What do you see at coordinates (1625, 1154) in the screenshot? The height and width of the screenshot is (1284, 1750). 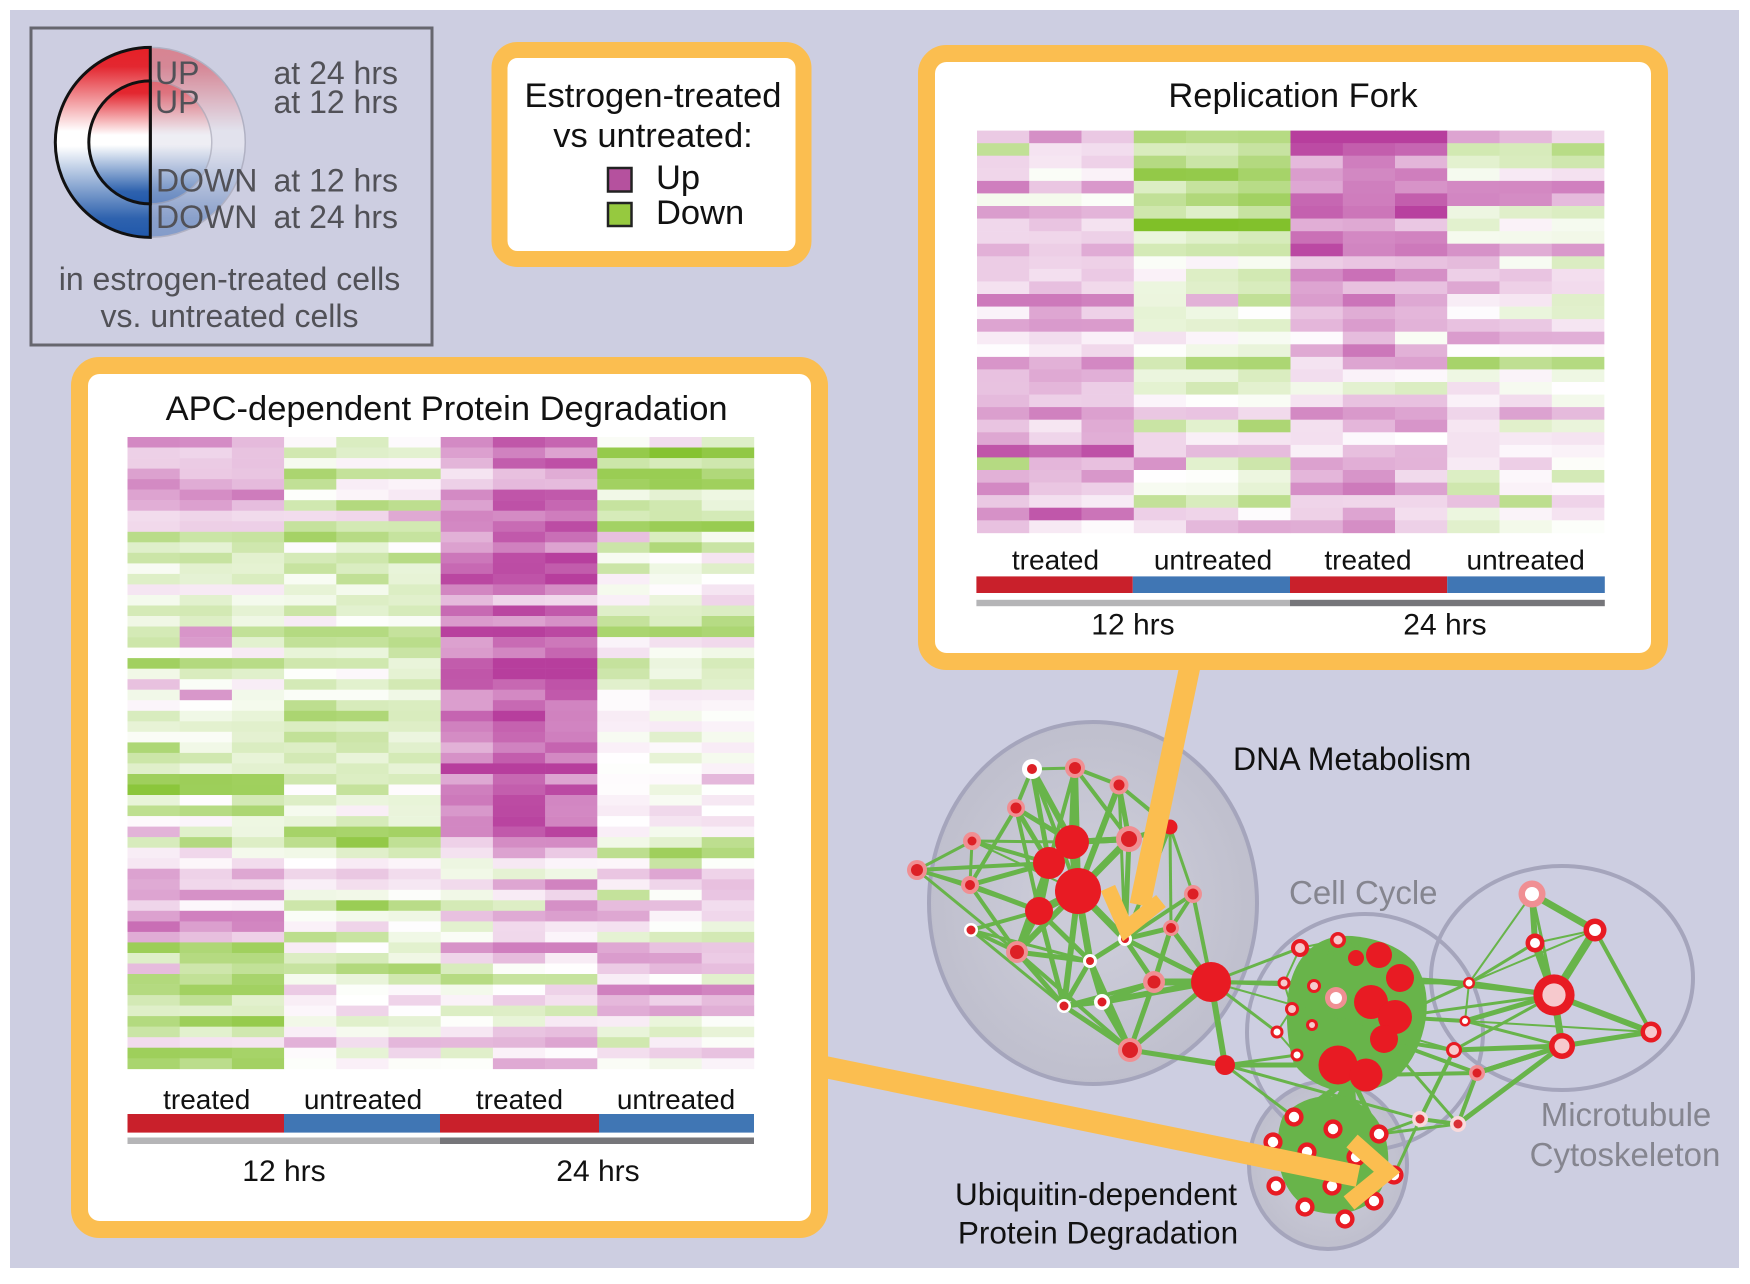 I see `svg-text: Cytoskeleton` at bounding box center [1625, 1154].